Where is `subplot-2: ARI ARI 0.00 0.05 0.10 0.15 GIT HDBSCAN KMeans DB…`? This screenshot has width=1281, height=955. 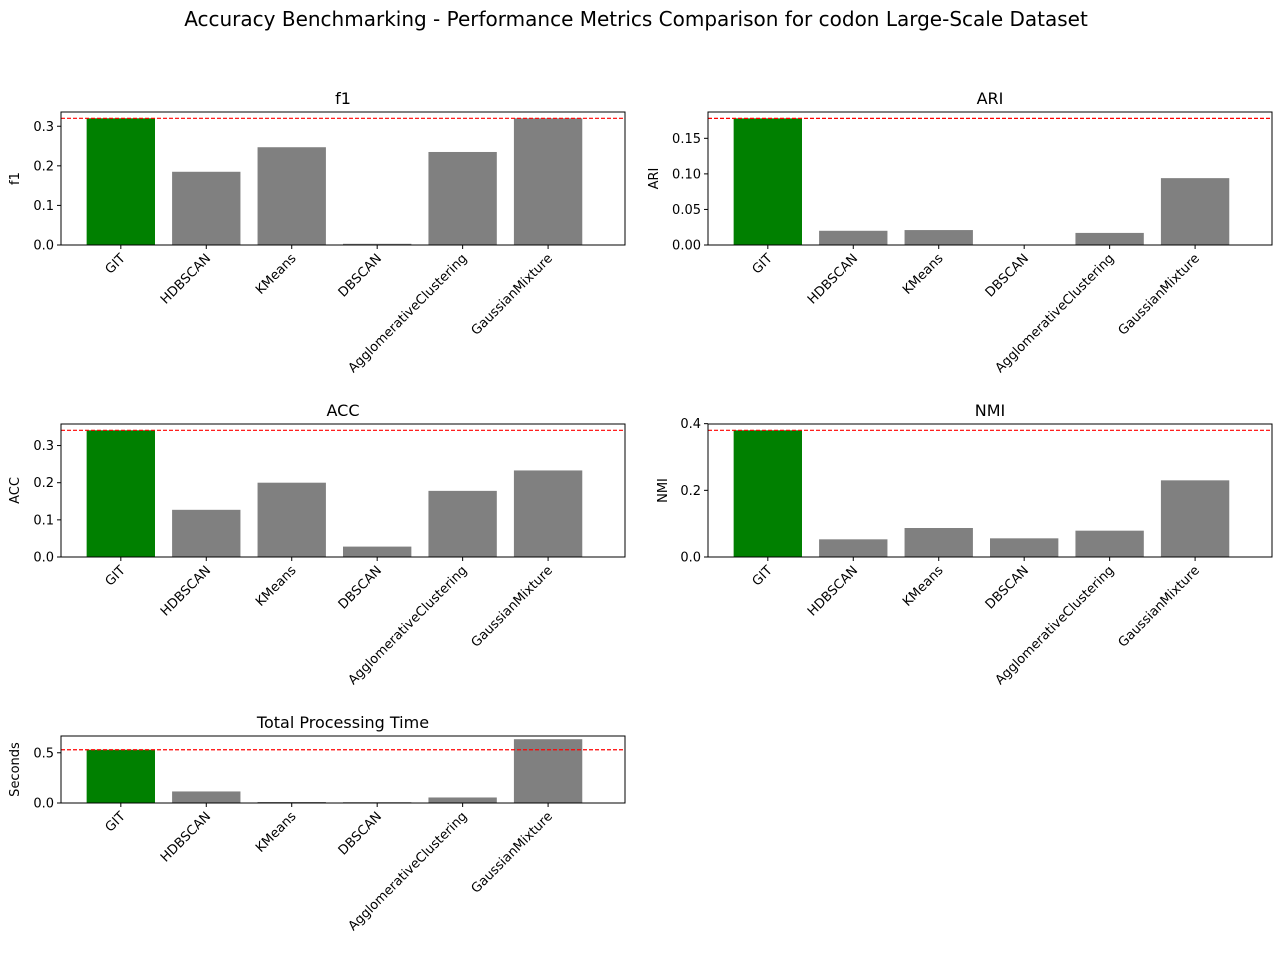 subplot-2: ARI ARI 0.00 0.05 0.10 0.15 GIT HDBSCAN KMeans DB… is located at coordinates (960, 232).